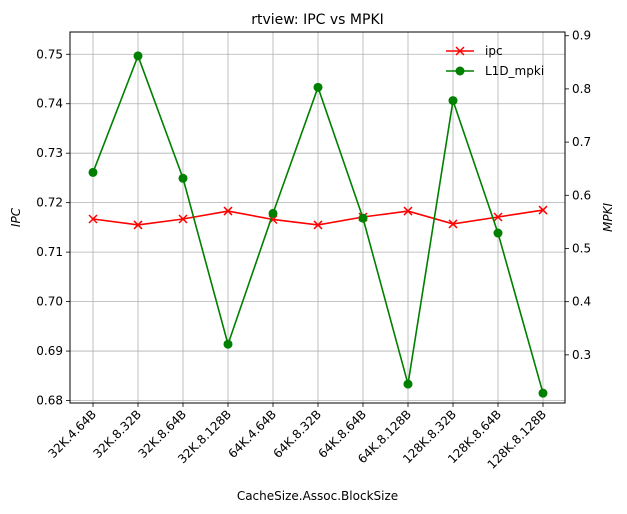 This screenshot has width=627, height=514. I want to click on y-left-tick-label: 0.69, so click(49, 351).